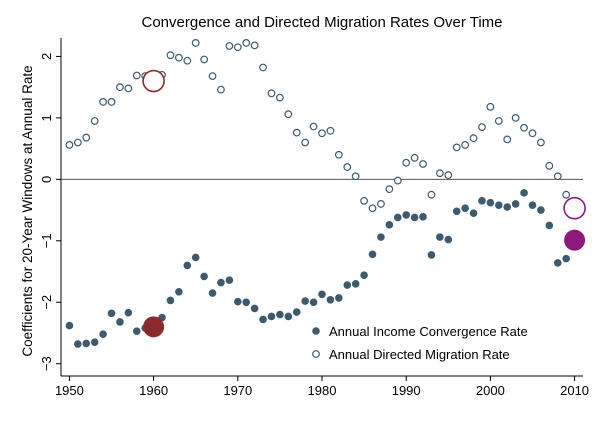 The width and height of the screenshot is (595, 430). I want to click on legend-marker-migration, so click(316, 354).